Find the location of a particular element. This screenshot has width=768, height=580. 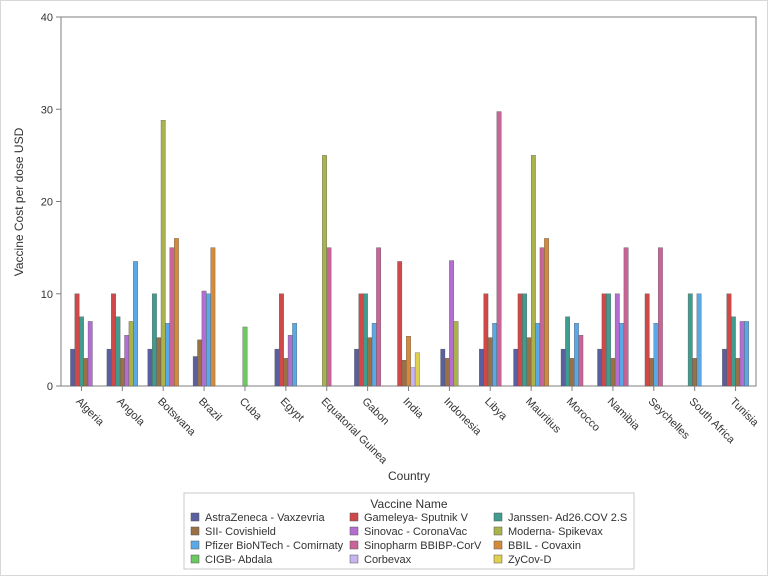

bar-india-corbevax is located at coordinates (413, 377).